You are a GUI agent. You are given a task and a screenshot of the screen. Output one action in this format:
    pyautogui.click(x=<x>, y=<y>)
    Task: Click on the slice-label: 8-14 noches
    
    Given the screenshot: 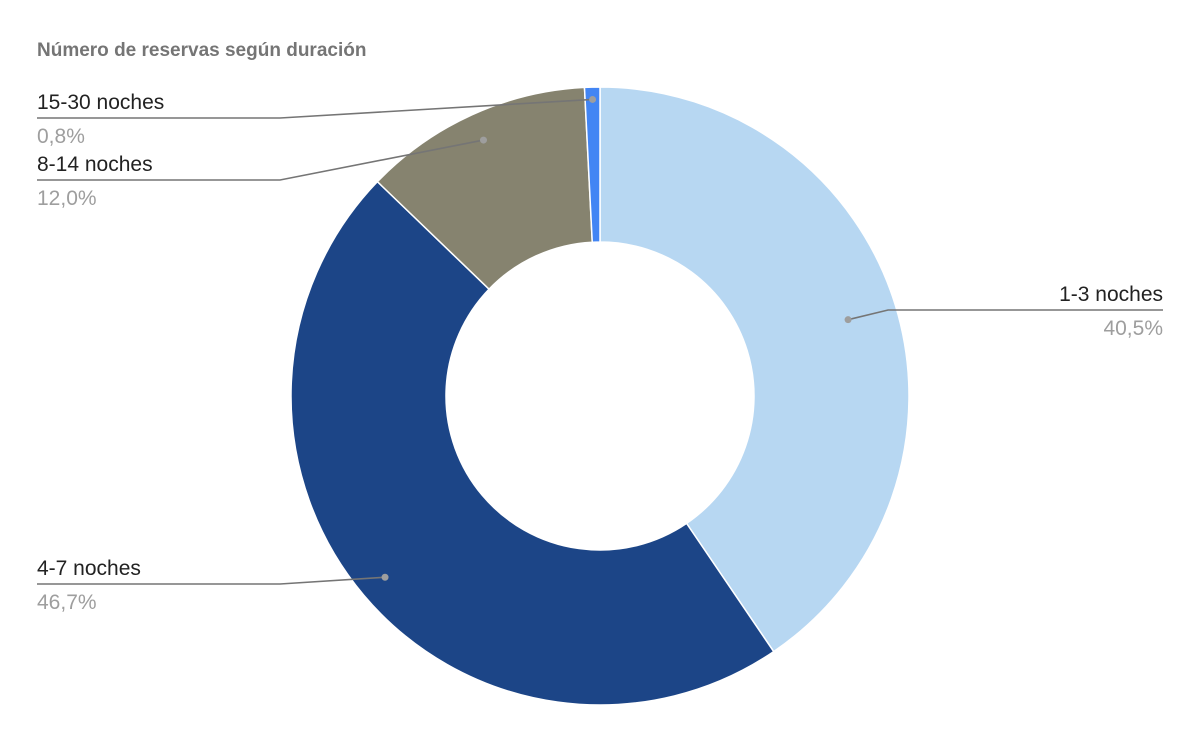 What is the action you would take?
    pyautogui.click(x=95, y=164)
    